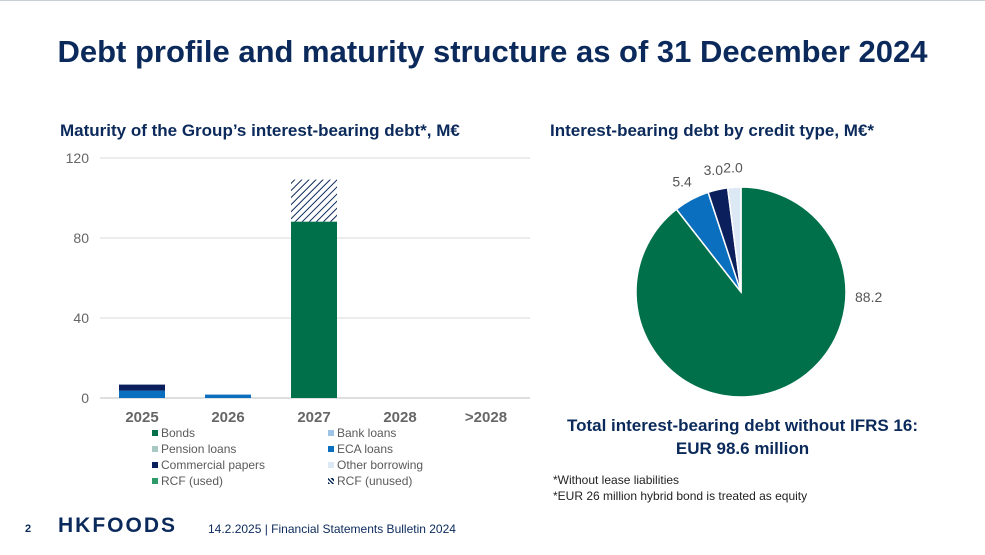  What do you see at coordinates (734, 239) in the screenshot?
I see `pie-slice` at bounding box center [734, 239].